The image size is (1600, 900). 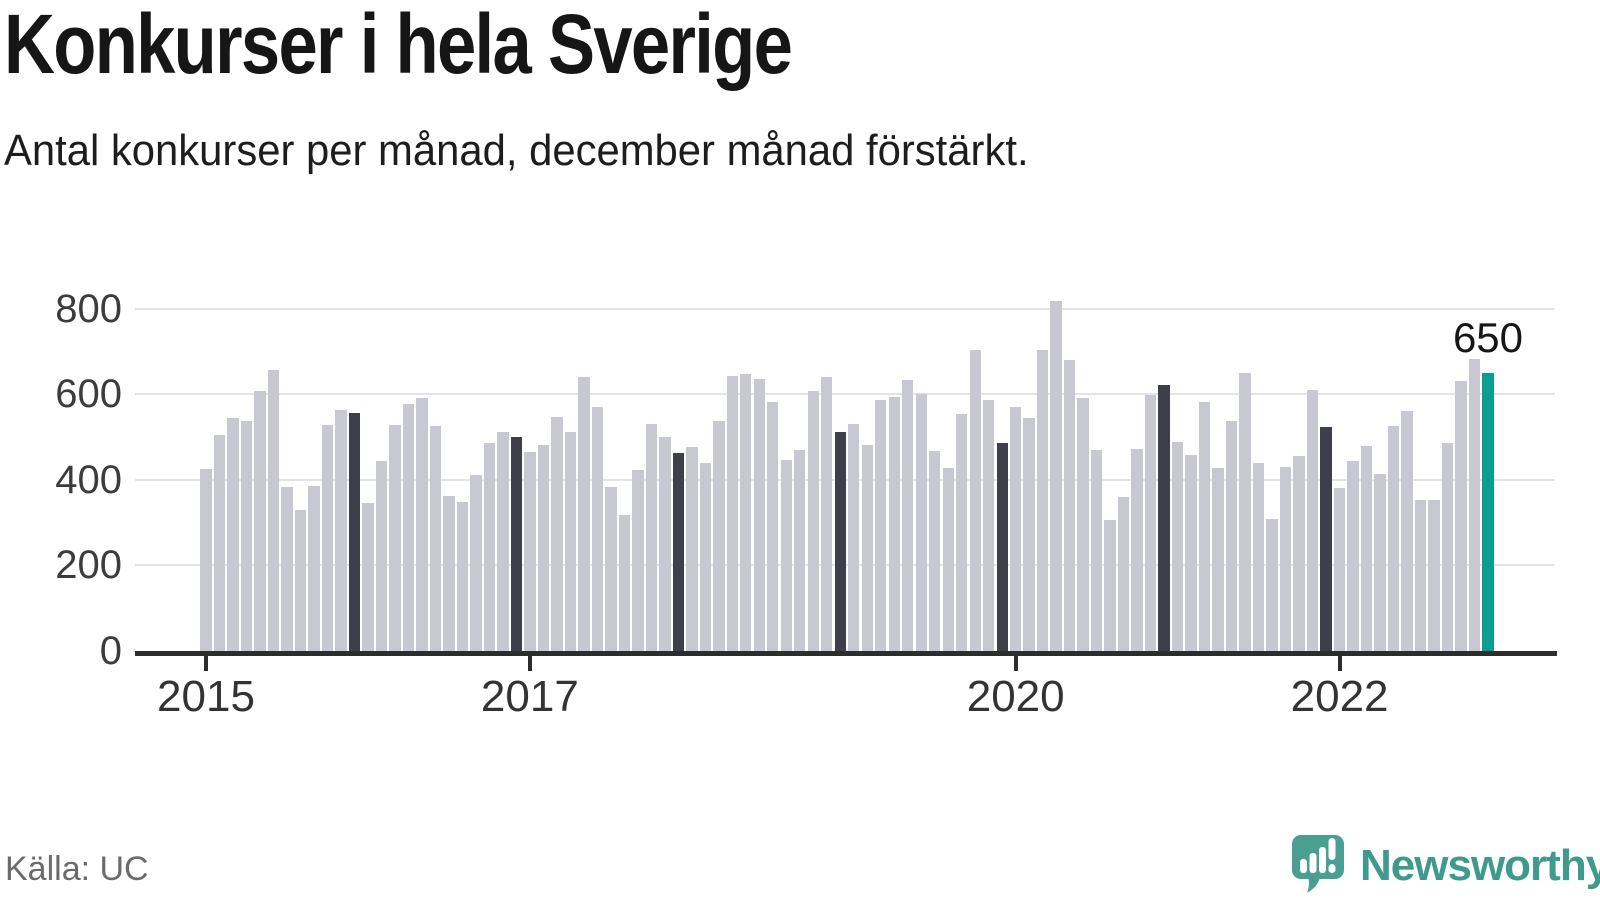 I want to click on x-axis-tick-label: 2020, so click(x=1015, y=696).